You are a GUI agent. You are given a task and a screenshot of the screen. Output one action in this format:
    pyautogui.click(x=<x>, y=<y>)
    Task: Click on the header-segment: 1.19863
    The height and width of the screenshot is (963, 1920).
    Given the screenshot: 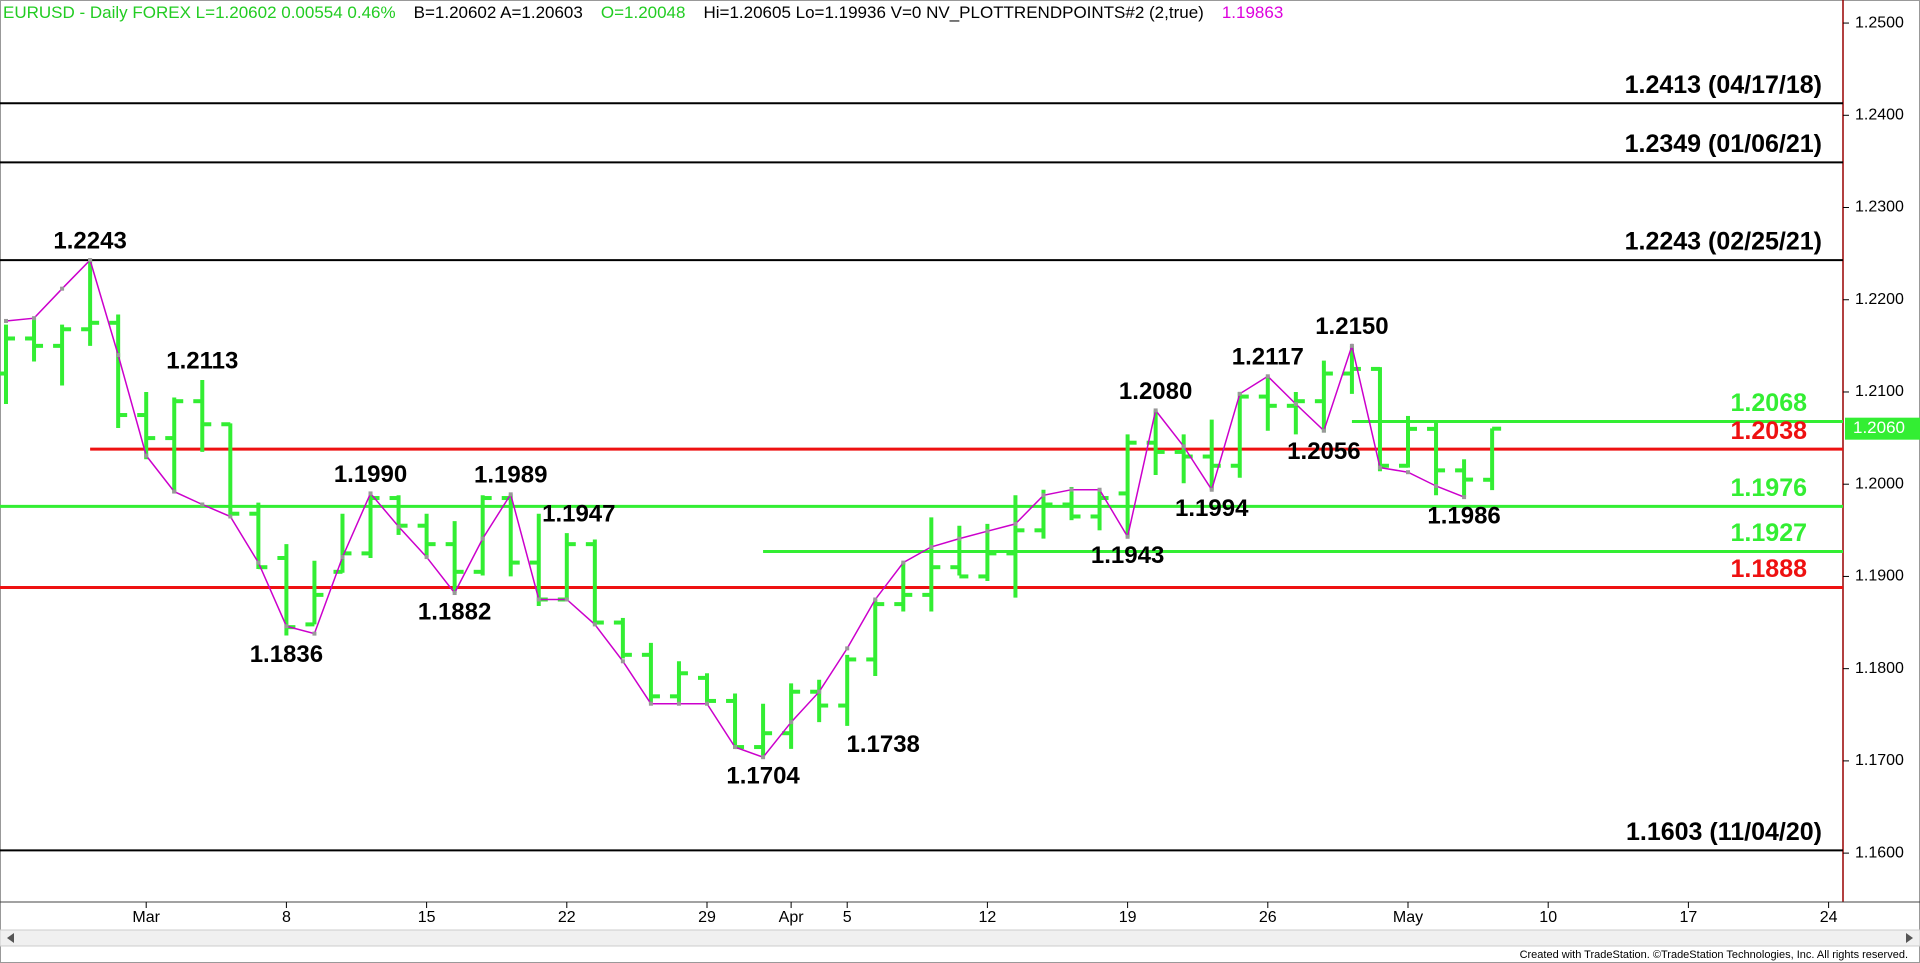 What is the action you would take?
    pyautogui.click(x=1252, y=12)
    